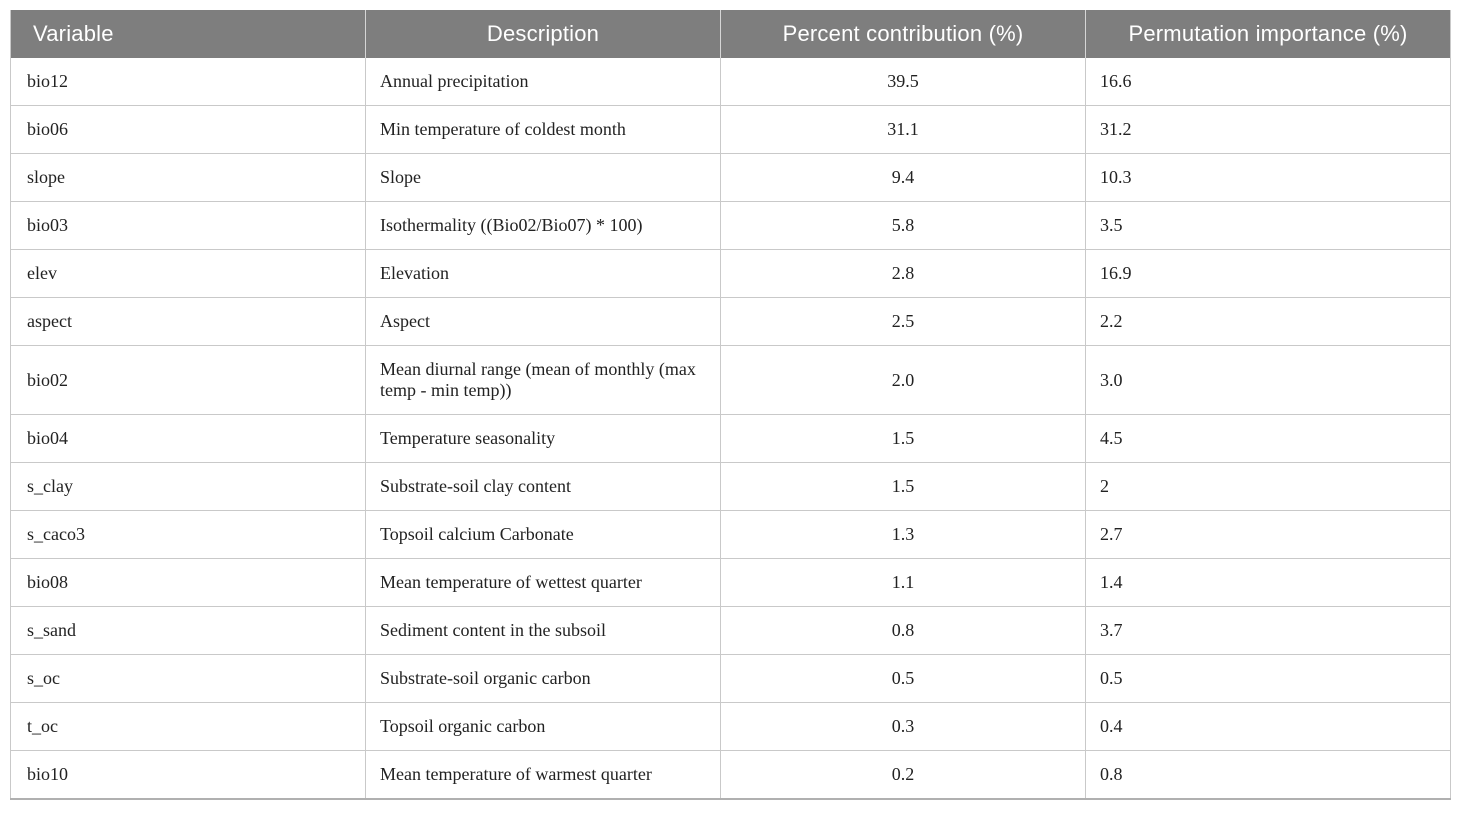  Describe the element at coordinates (543, 129) in the screenshot. I see `description-cell: Min temperature of coldest month` at that location.